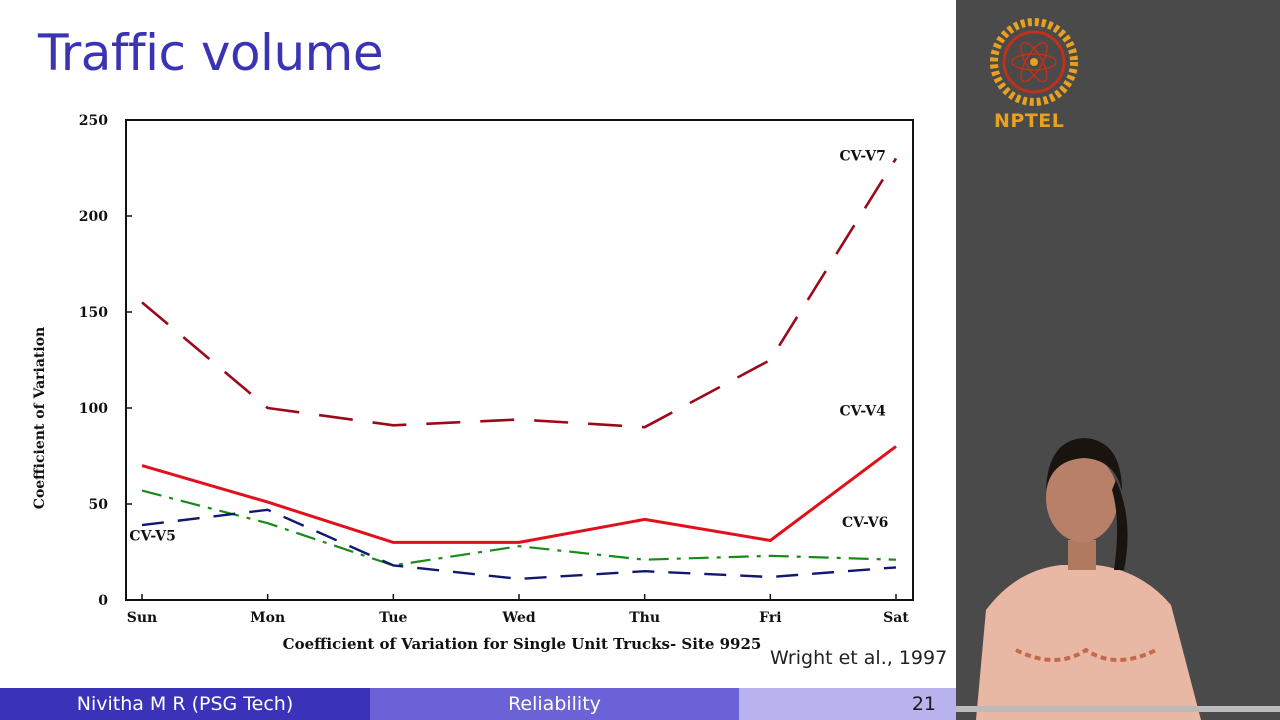  What do you see at coordinates (1029, 121) in the screenshot?
I see `nptel-logo-text: NPTEL` at bounding box center [1029, 121].